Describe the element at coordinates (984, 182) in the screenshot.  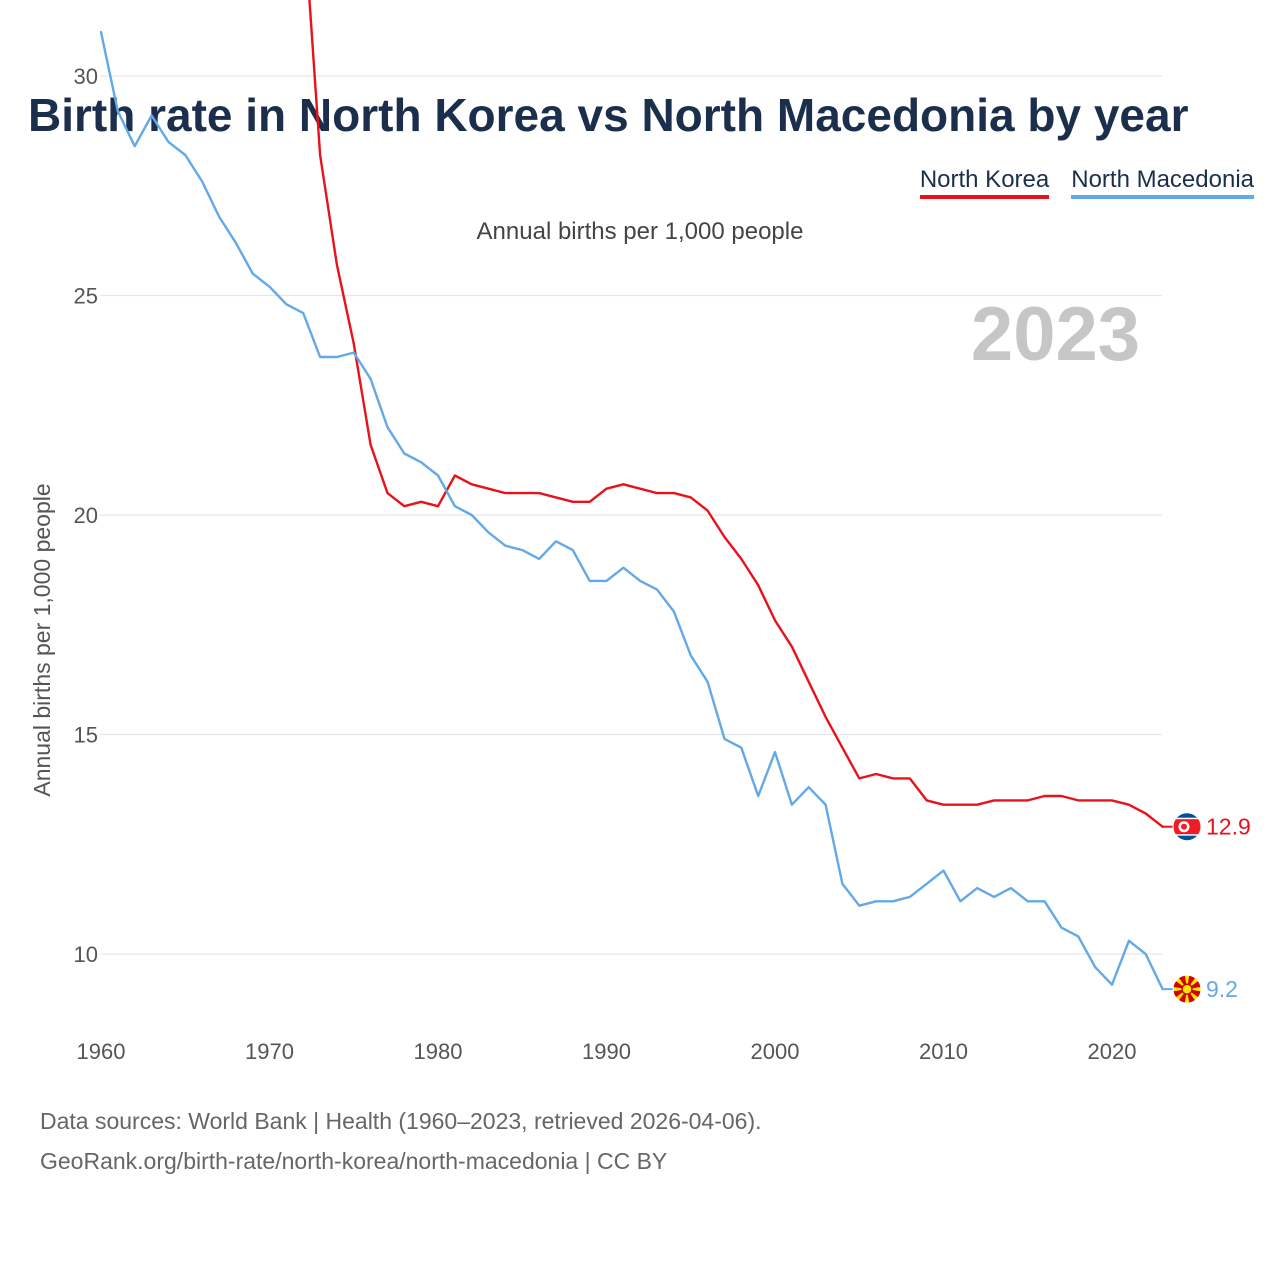
I see `legend-item-north-korea: North Korea` at that location.